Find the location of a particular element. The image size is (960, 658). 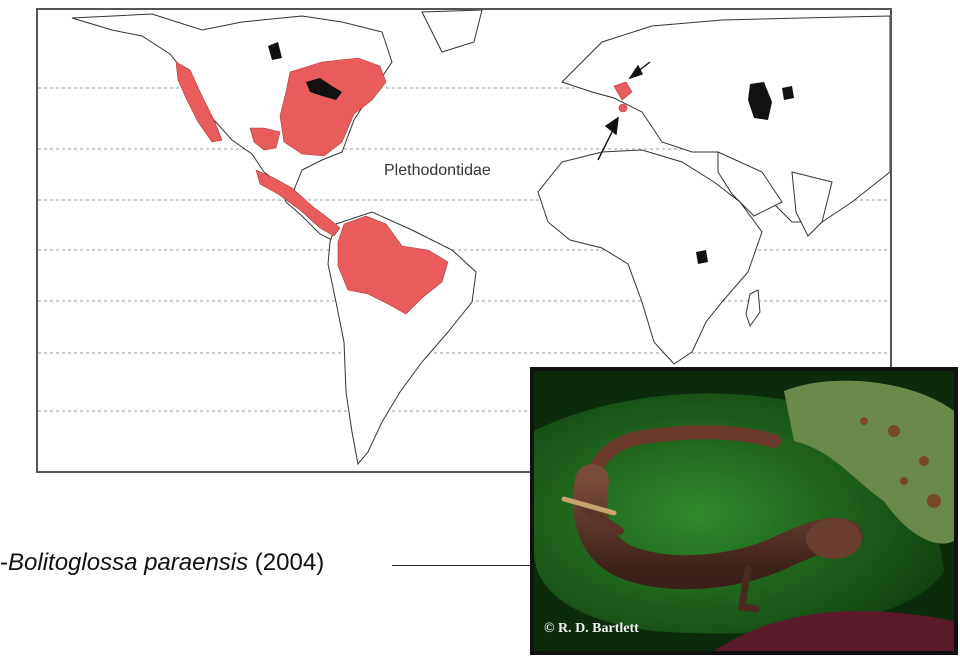

caspian-sea is located at coordinates (760, 101).